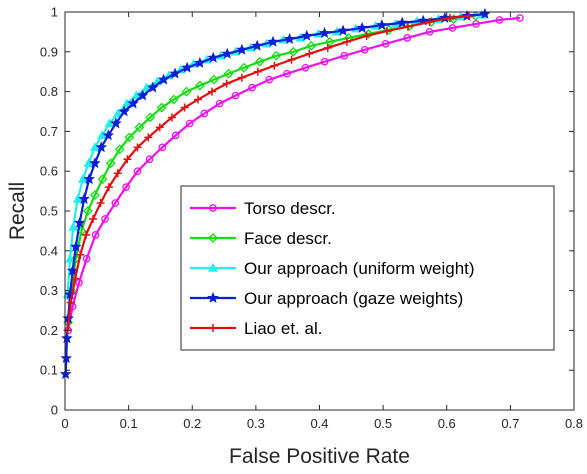 This screenshot has width=587, height=474. Describe the element at coordinates (49, 250) in the screenshot. I see `y-tick-label: 0.4` at that location.